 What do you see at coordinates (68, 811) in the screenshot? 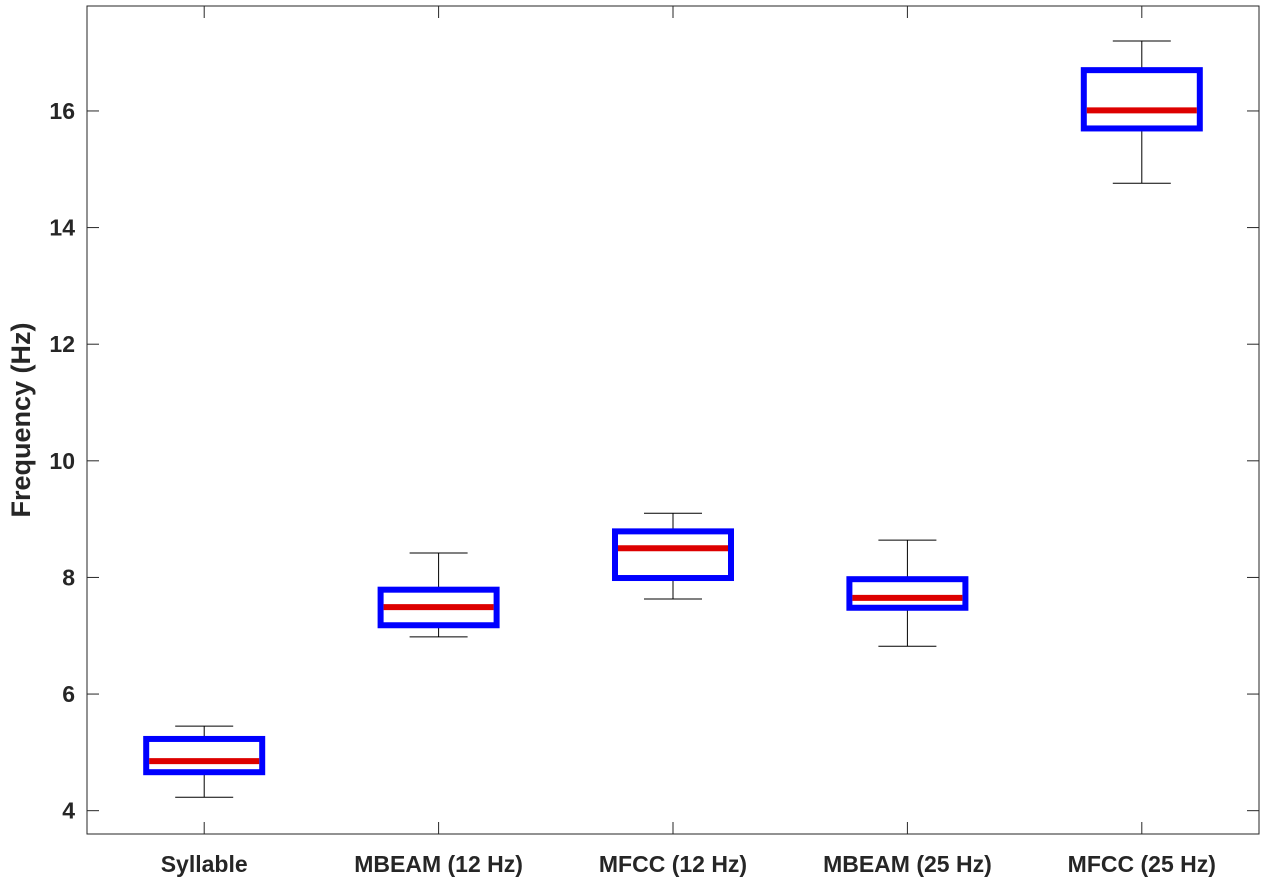
I see `y-tick-label: 4` at bounding box center [68, 811].